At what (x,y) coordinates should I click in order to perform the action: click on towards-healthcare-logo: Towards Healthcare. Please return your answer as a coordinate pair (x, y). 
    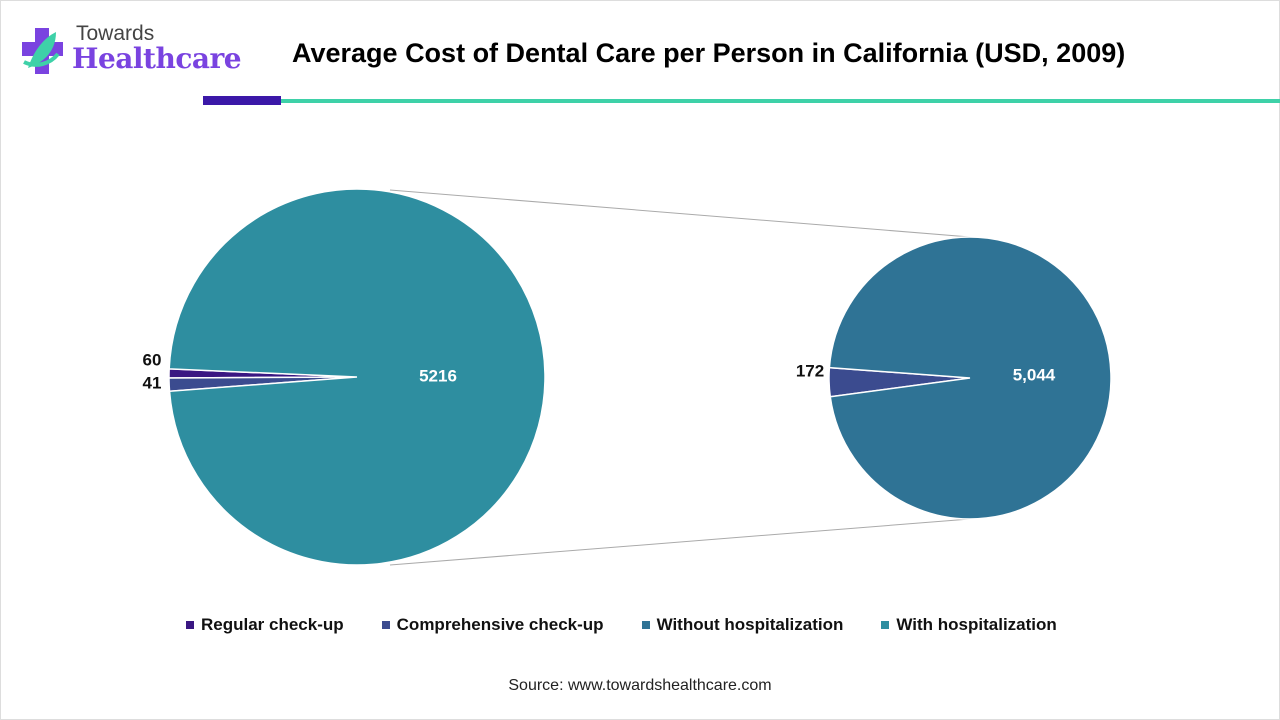
    Looking at the image, I should click on (131, 52).